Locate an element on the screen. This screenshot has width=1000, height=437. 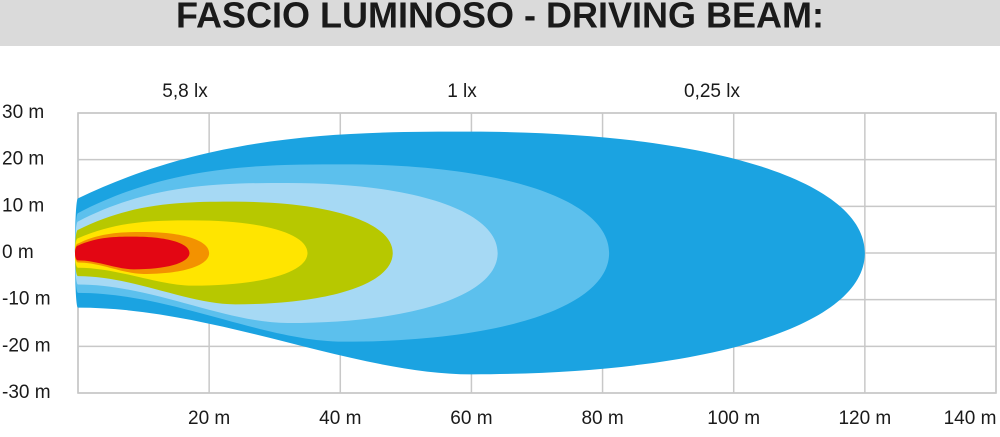
title-bar is located at coordinates (500, 23).